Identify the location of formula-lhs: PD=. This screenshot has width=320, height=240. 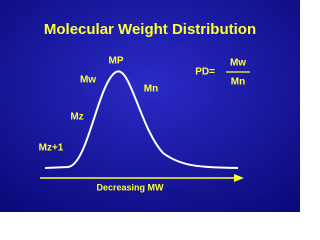
(205, 72).